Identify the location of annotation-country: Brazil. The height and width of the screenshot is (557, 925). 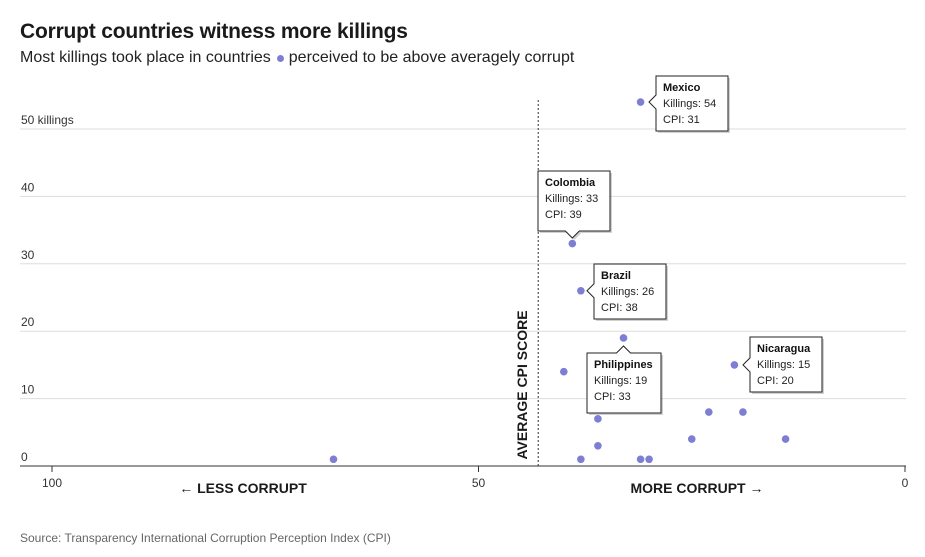
(616, 276).